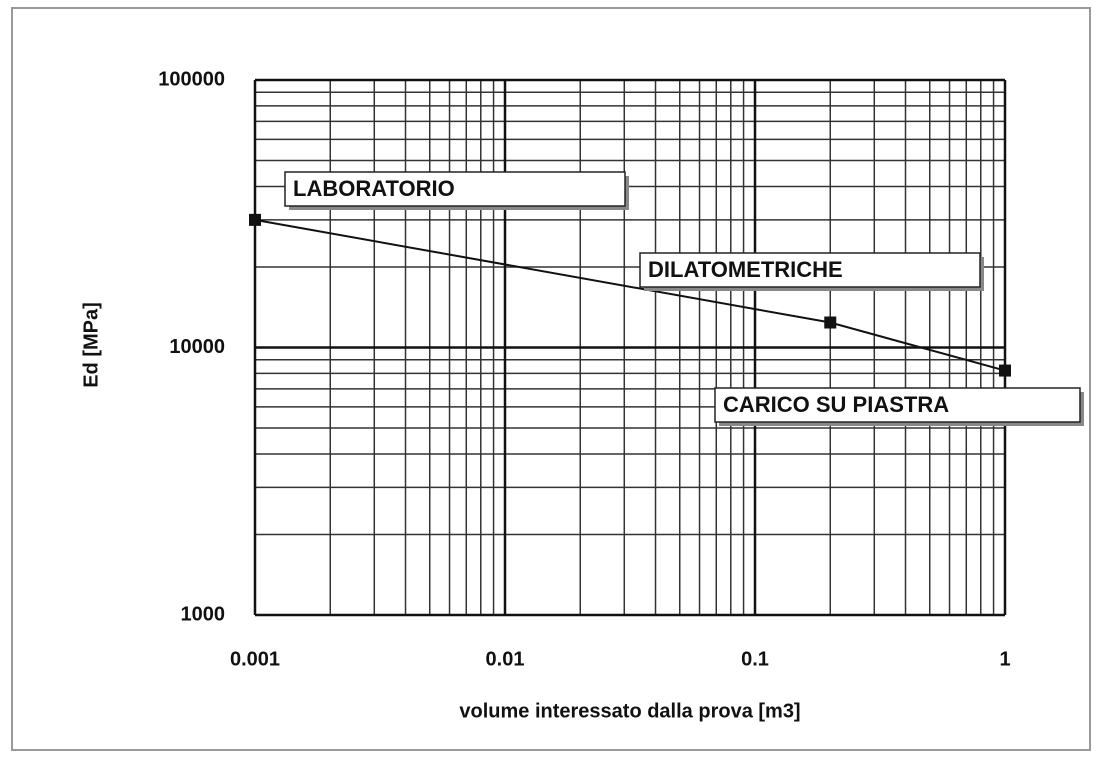 Image resolution: width=1102 pixels, height=758 pixels. What do you see at coordinates (374, 188) in the screenshot?
I see `annotation: LABORATORIO` at bounding box center [374, 188].